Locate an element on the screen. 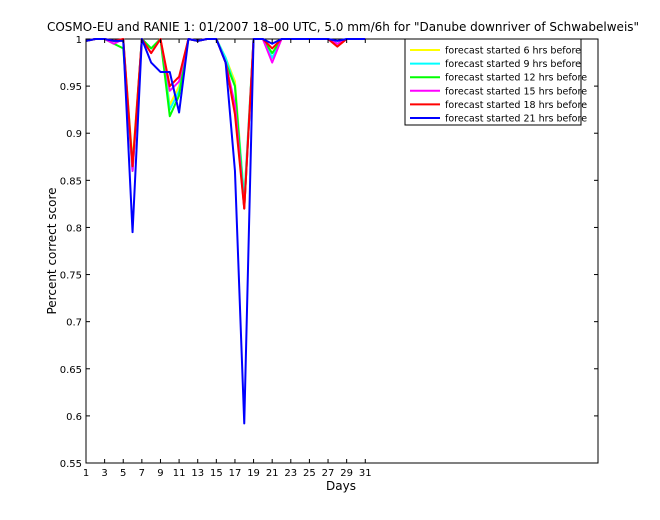 Image resolution: width=660 pixels, height=520 pixels. y-tick-label: 0.9 is located at coordinates (74, 134).